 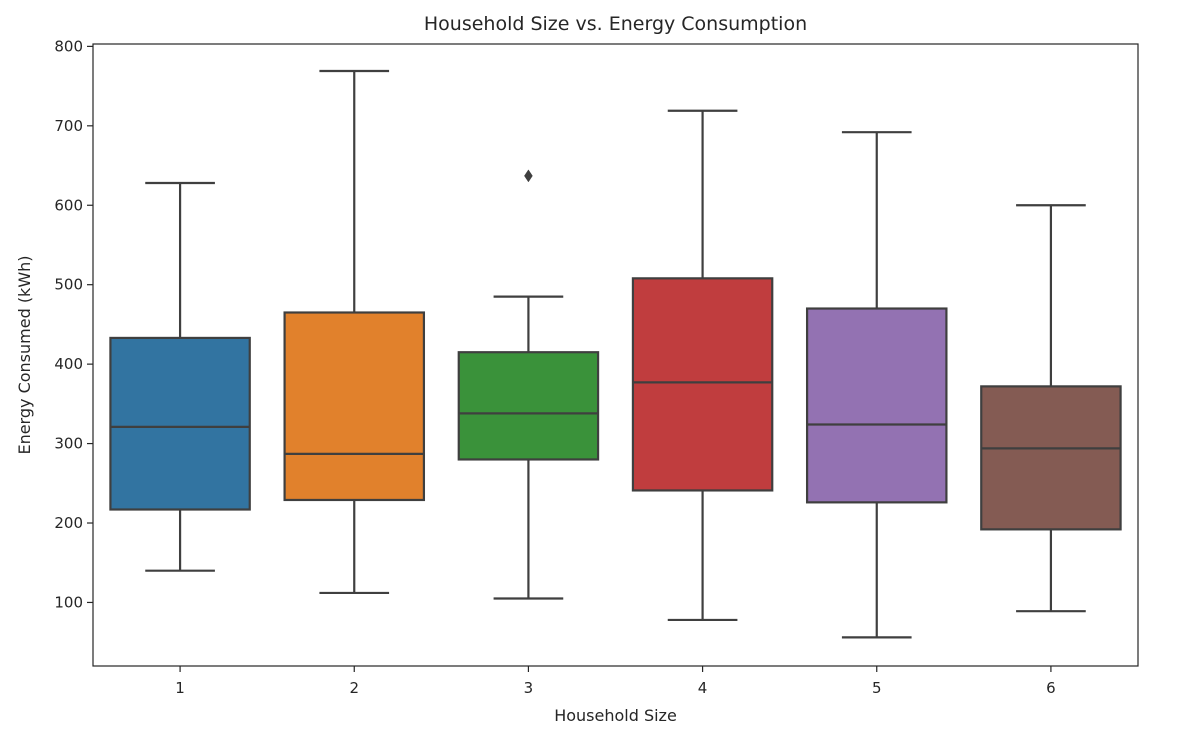 I want to click on x-tick-label: 4, so click(x=703, y=688).